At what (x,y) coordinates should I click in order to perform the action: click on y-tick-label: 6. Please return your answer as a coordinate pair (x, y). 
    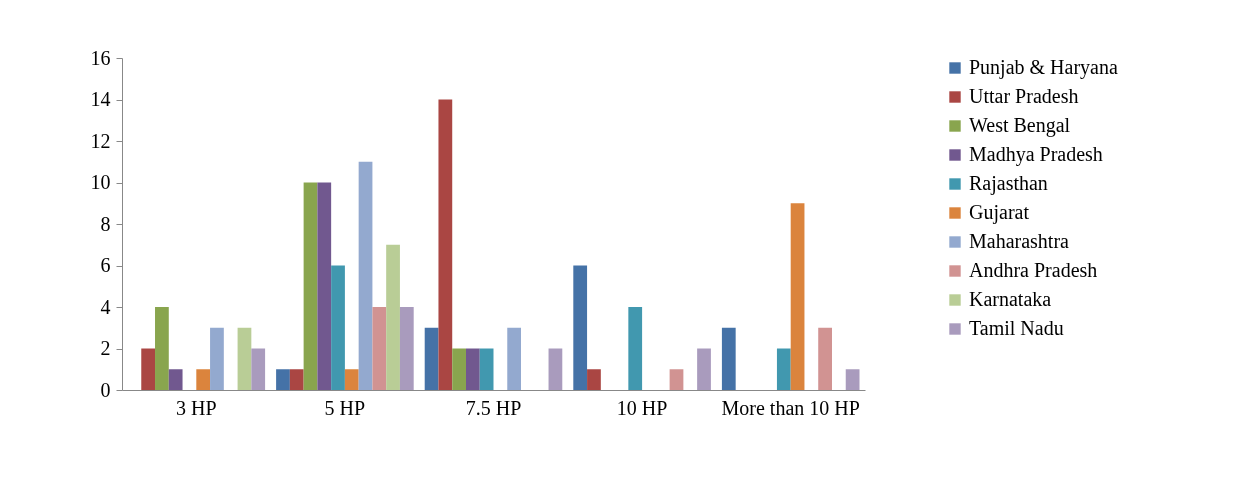
    Looking at the image, I should click on (105, 265).